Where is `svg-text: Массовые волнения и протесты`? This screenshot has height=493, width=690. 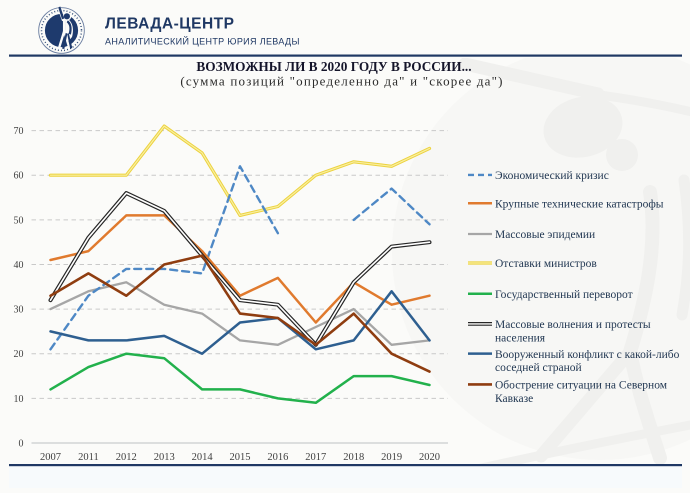 svg-text: Массовые волнения и протесты is located at coordinates (573, 325).